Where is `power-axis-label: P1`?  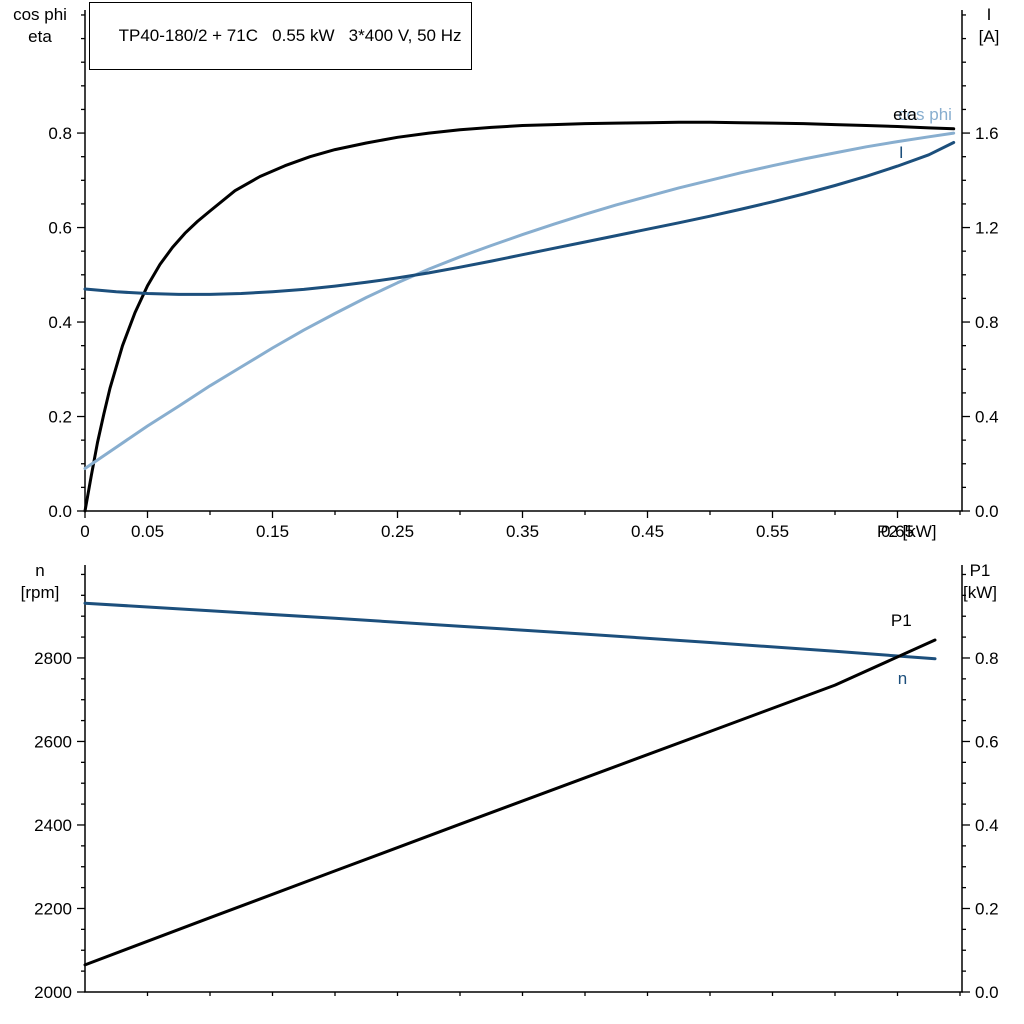 power-axis-label: P1 is located at coordinates (980, 570).